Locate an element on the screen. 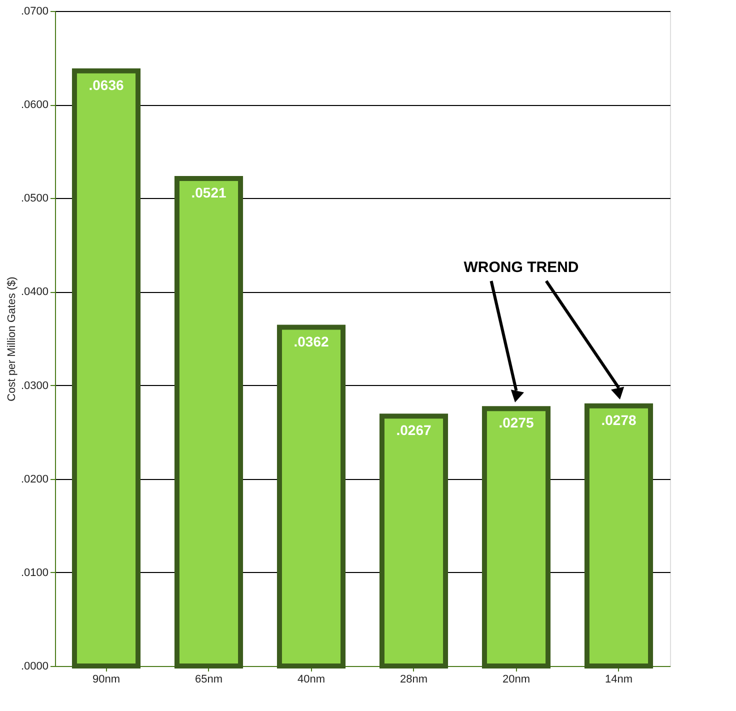  x-tick-label: 90nm is located at coordinates (106, 680).